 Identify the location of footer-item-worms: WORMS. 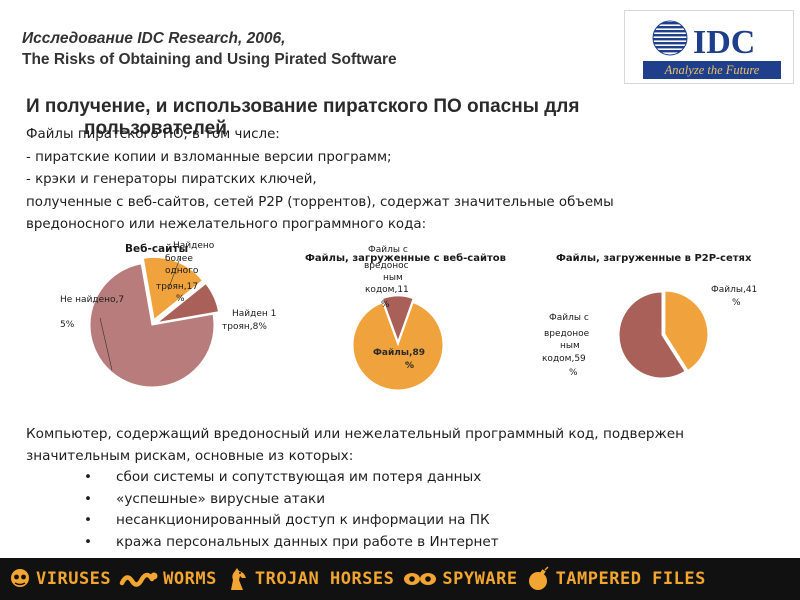
(168, 579).